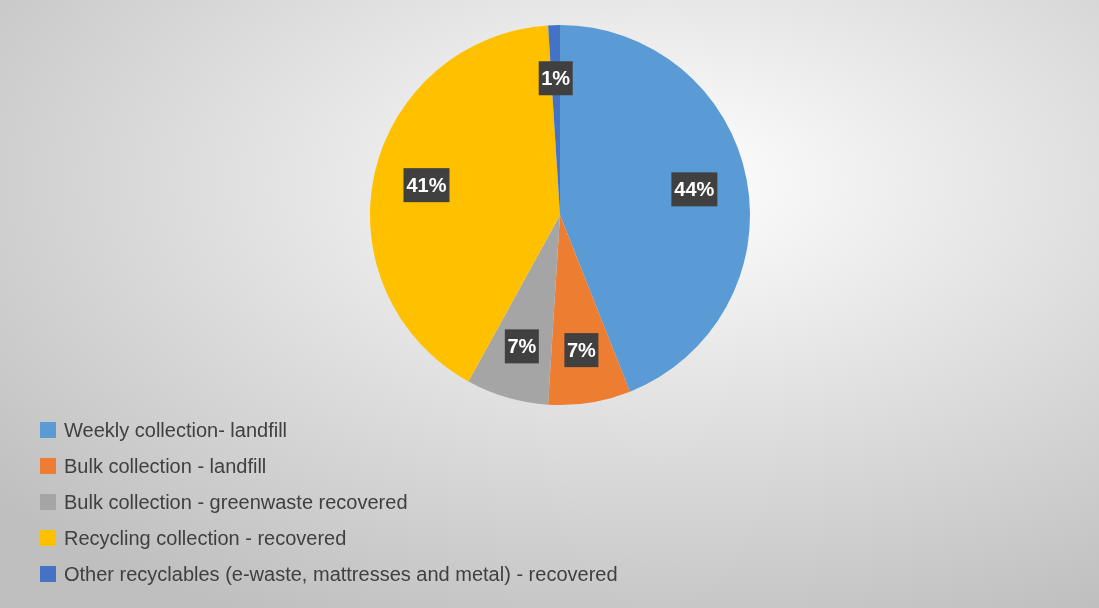 This screenshot has height=608, width=1099. Describe the element at coordinates (341, 574) in the screenshot. I see `legend-label: Other recyclables (e-waste, mattresses and metal) - recovered` at that location.